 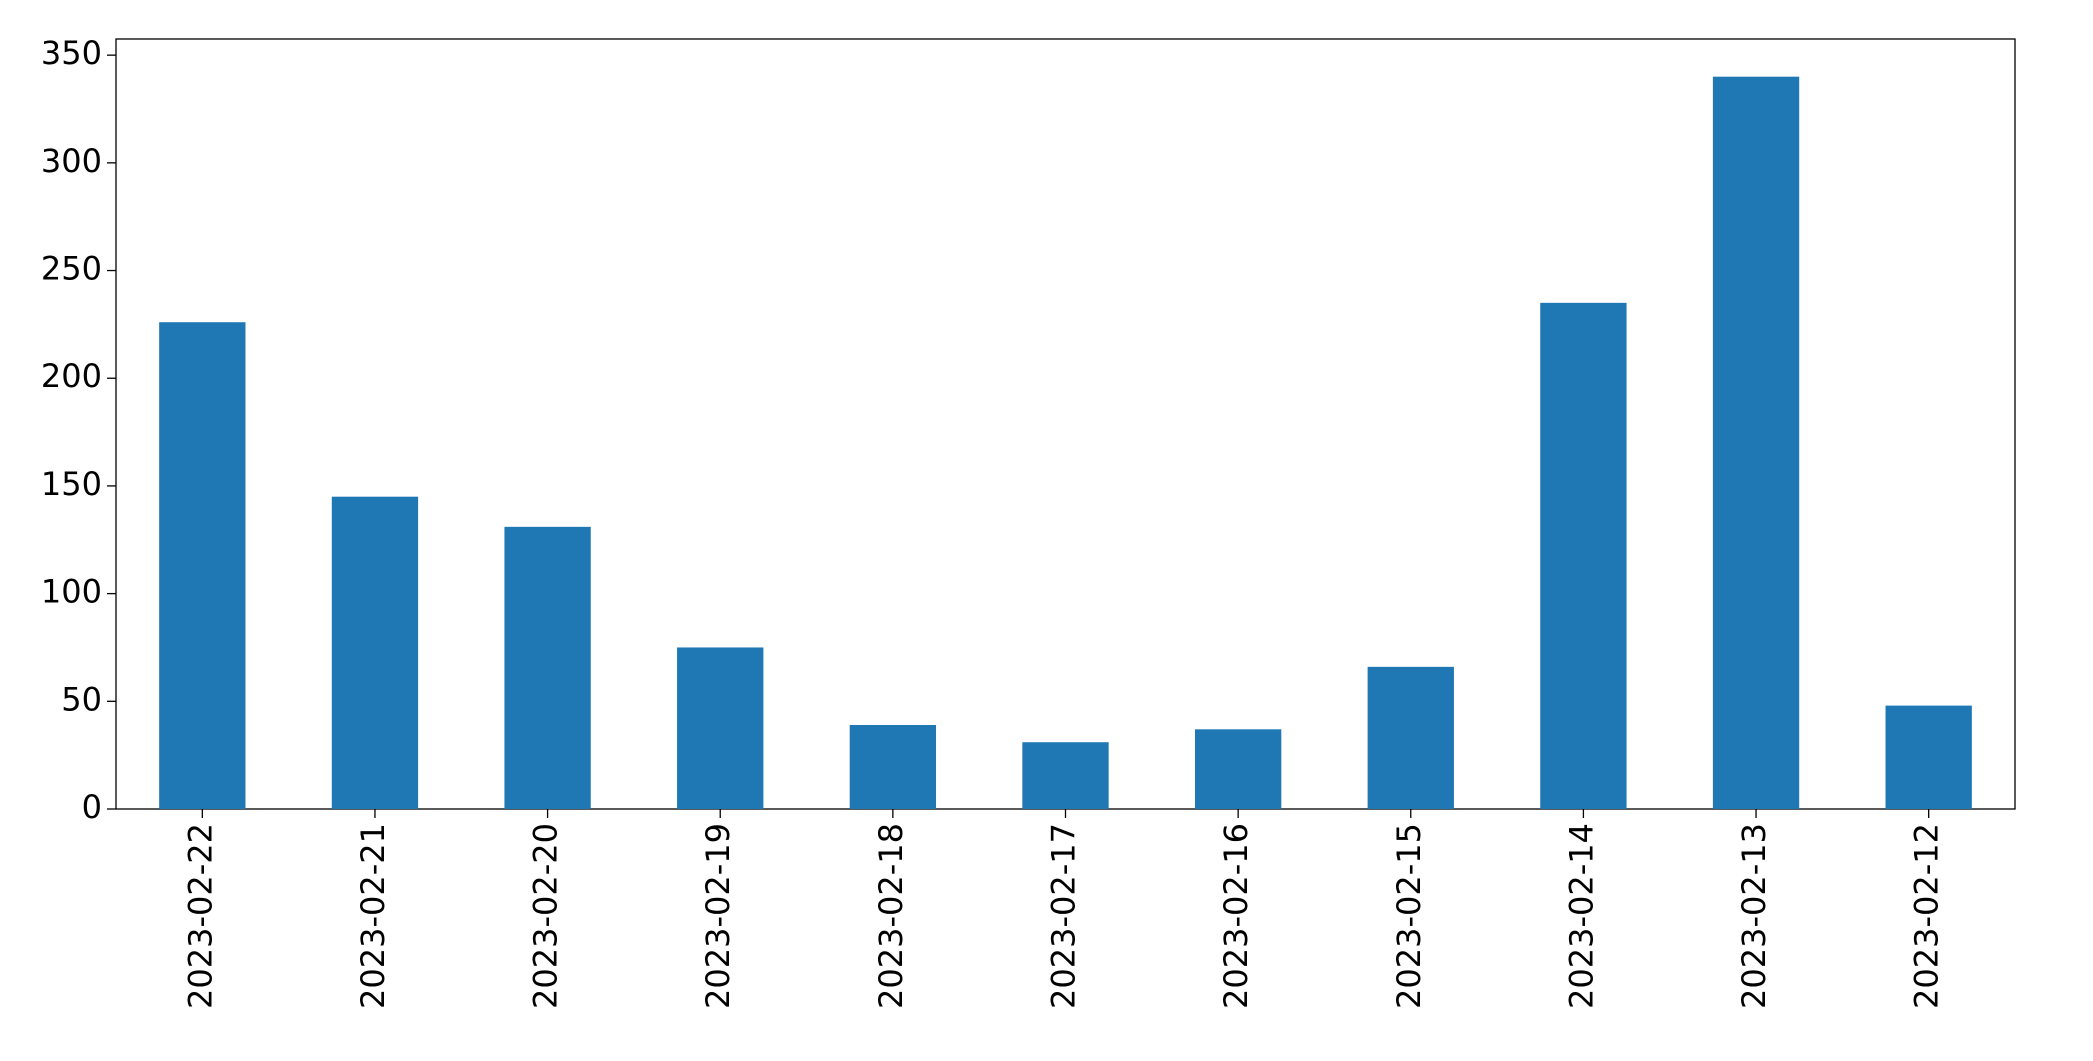 What do you see at coordinates (81, 699) in the screenshot?
I see `y-tick-label: 50` at bounding box center [81, 699].